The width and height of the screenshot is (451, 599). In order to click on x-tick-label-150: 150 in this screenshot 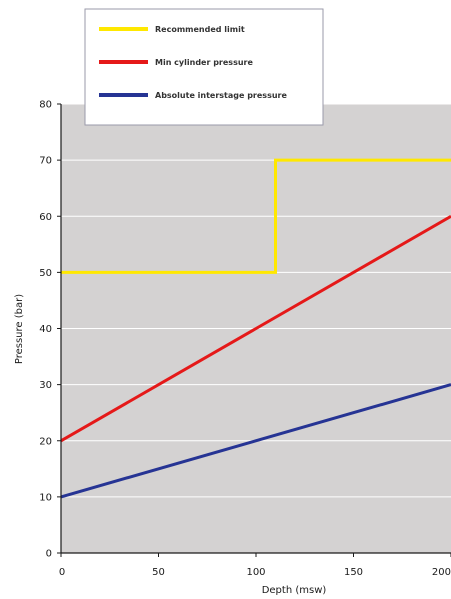, I will do `click(353, 572)`.